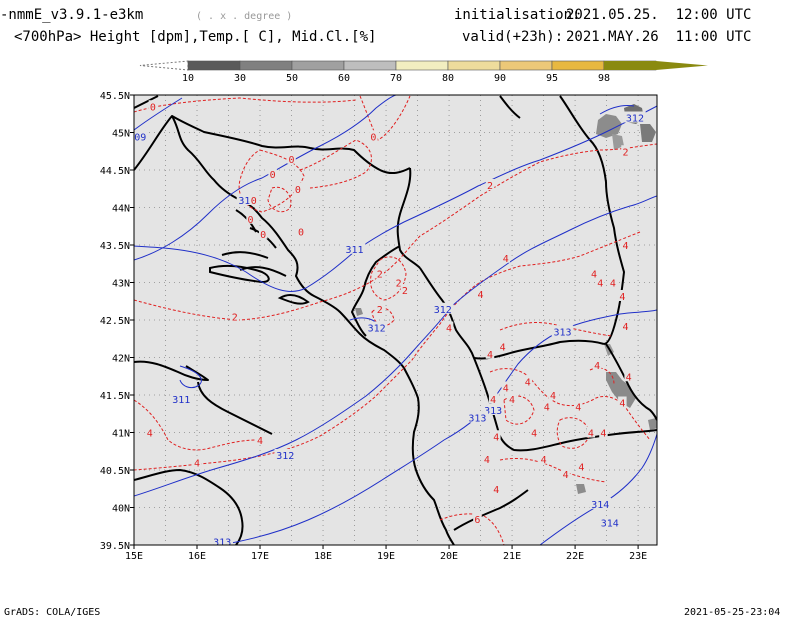 The image size is (800, 621). I want to click on romania-border, so click(510, 107).